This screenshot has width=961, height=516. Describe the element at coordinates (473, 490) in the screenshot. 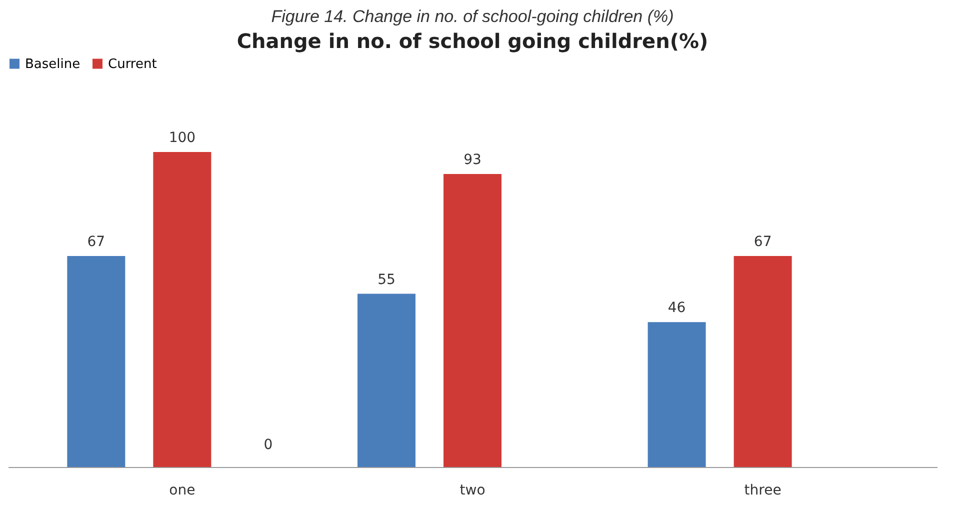

I see `x-tick-label: two` at that location.